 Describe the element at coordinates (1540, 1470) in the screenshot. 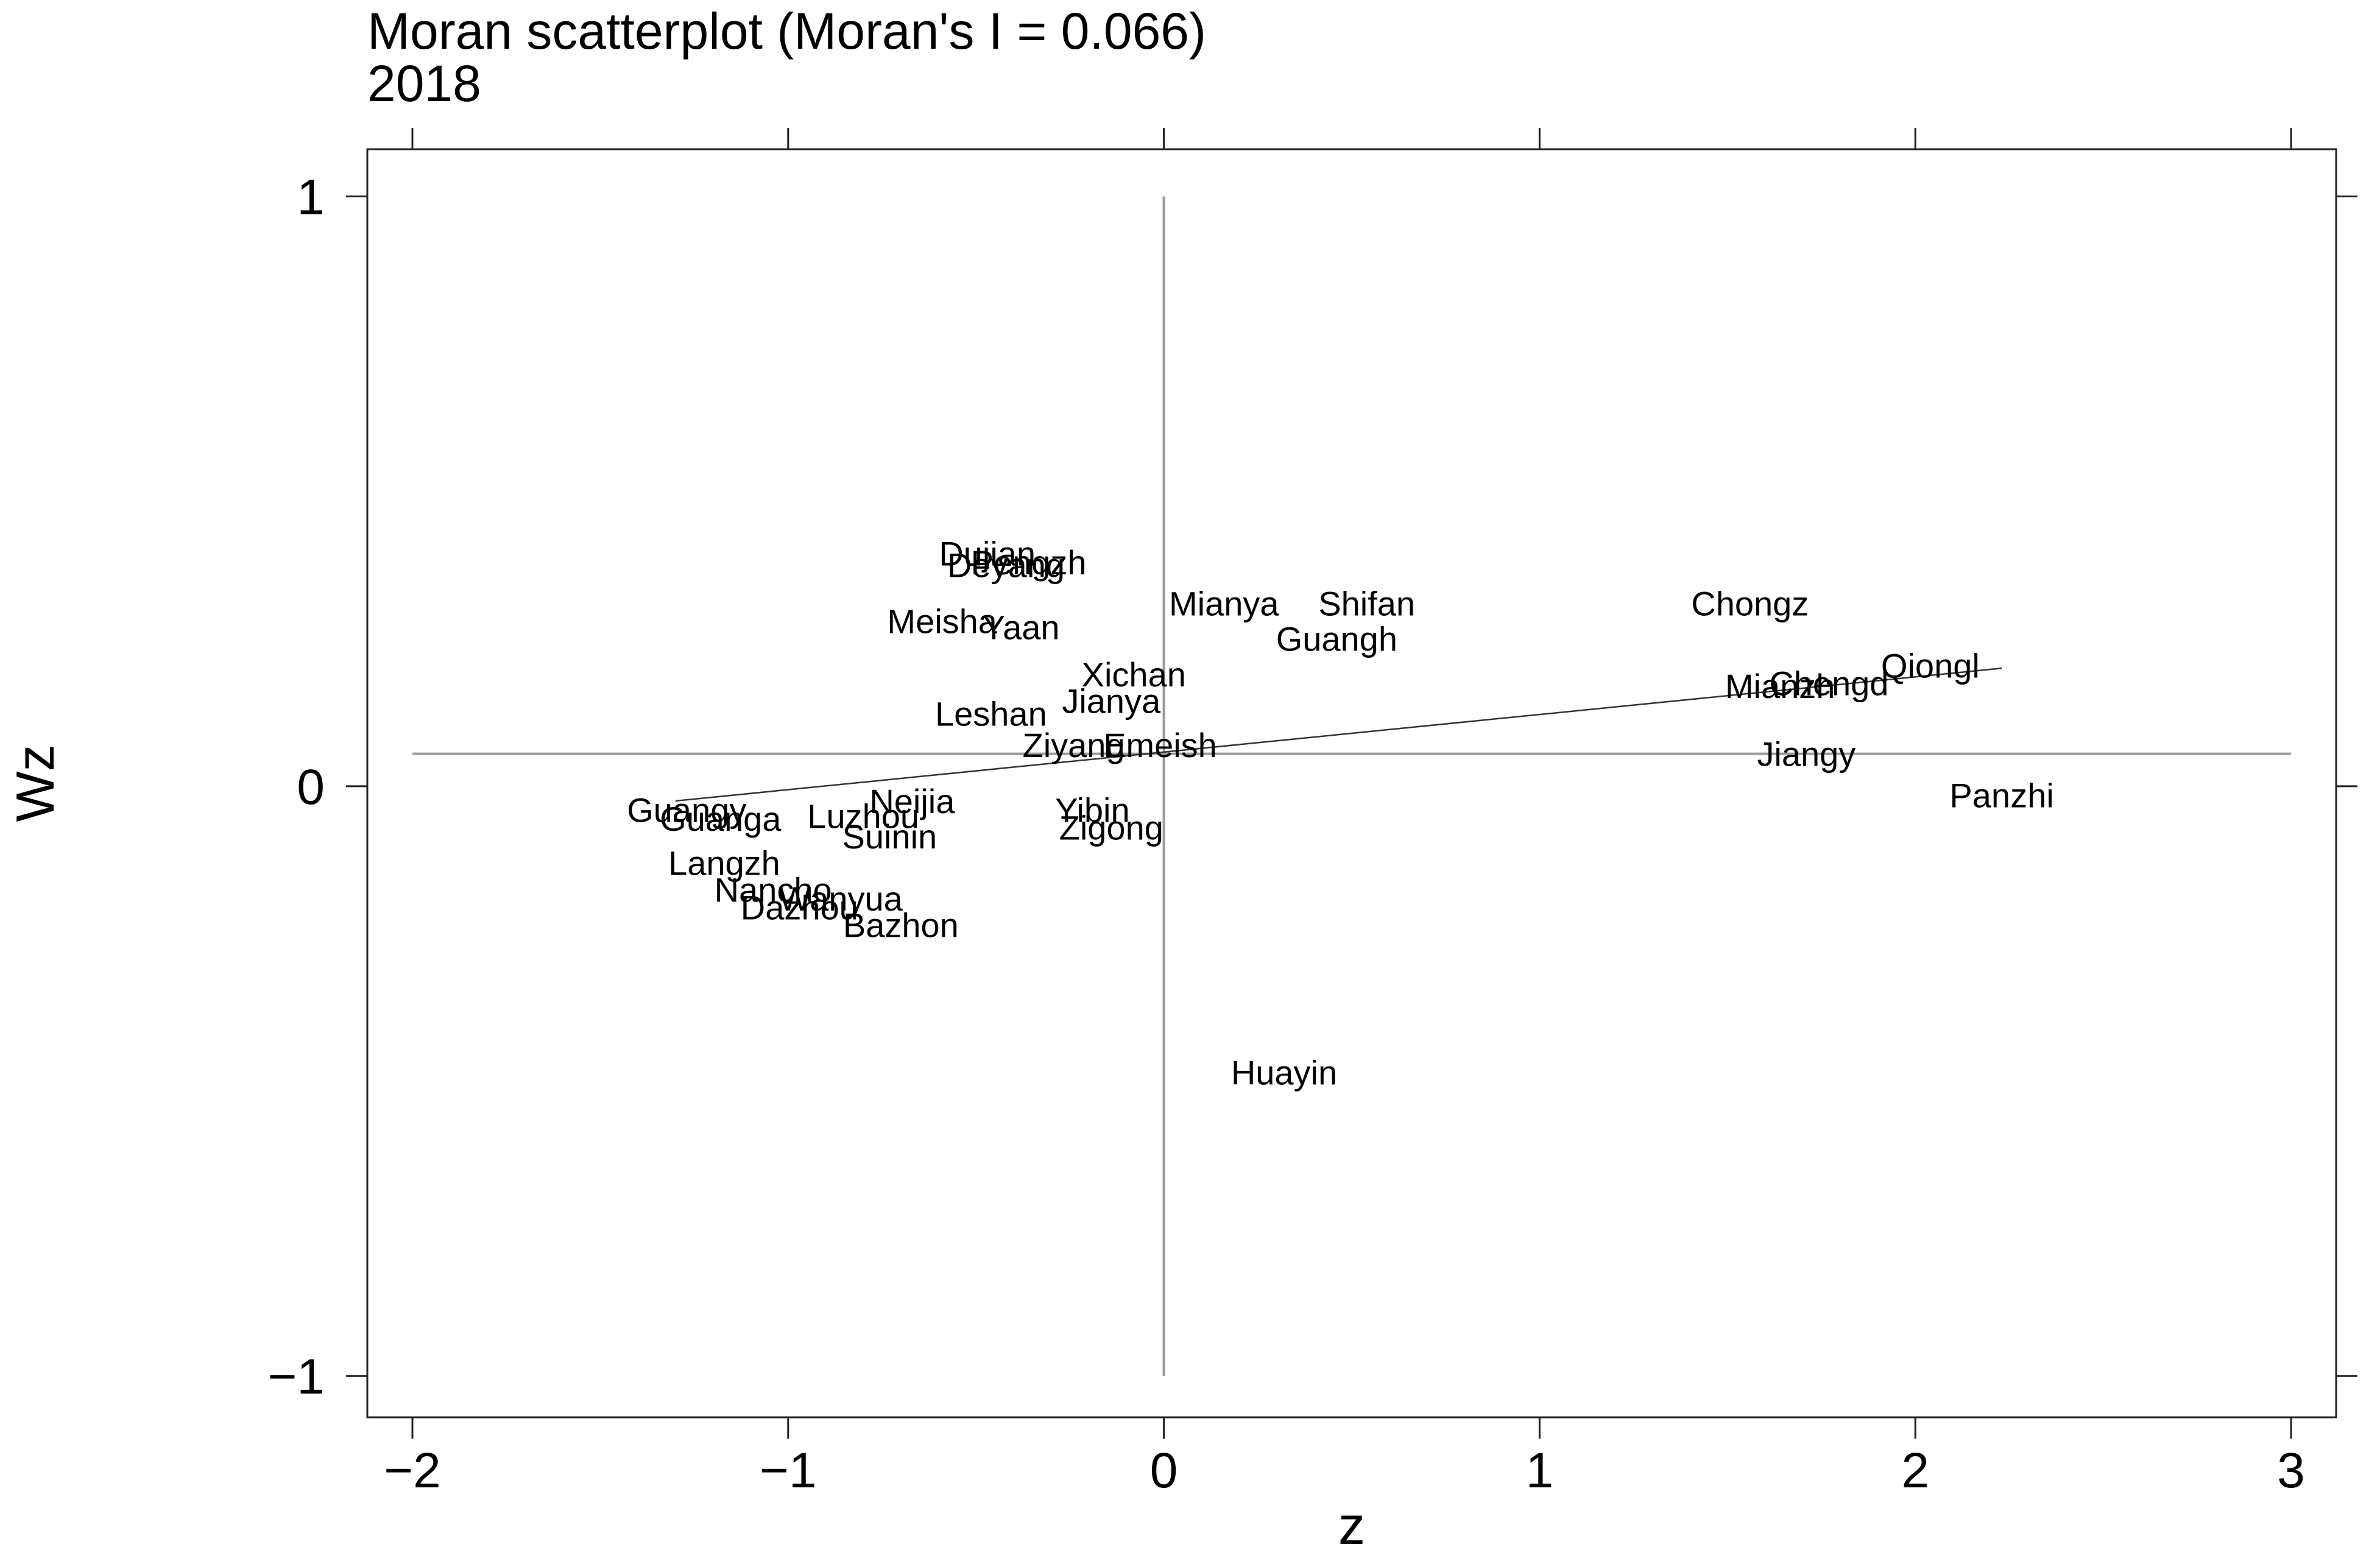

I see `x-tick-label: 1` at that location.